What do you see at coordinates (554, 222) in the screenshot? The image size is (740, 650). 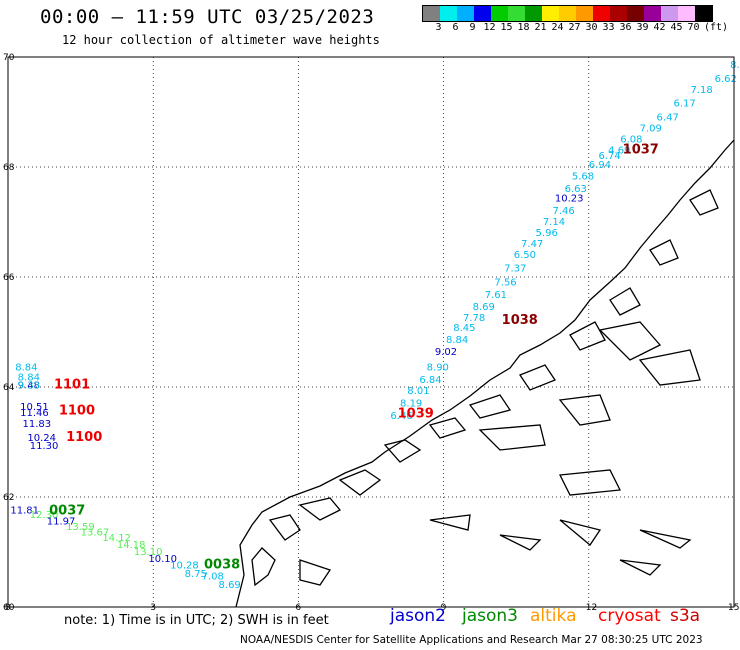 I see `wave-height-value: 7.14` at bounding box center [554, 222].